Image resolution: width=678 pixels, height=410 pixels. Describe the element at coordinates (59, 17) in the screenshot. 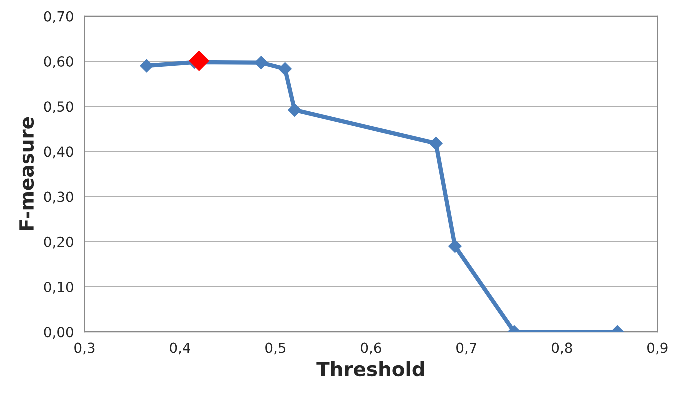

I see `y-tick-label: 0,70` at that location.